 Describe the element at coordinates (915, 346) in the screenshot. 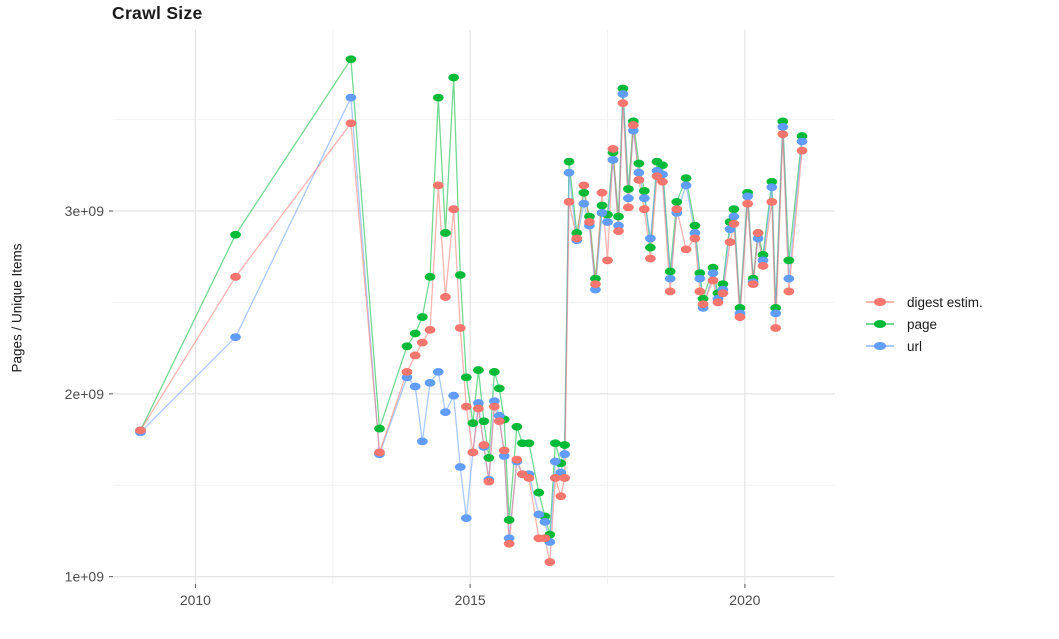

I see `legend-label-url: url` at that location.